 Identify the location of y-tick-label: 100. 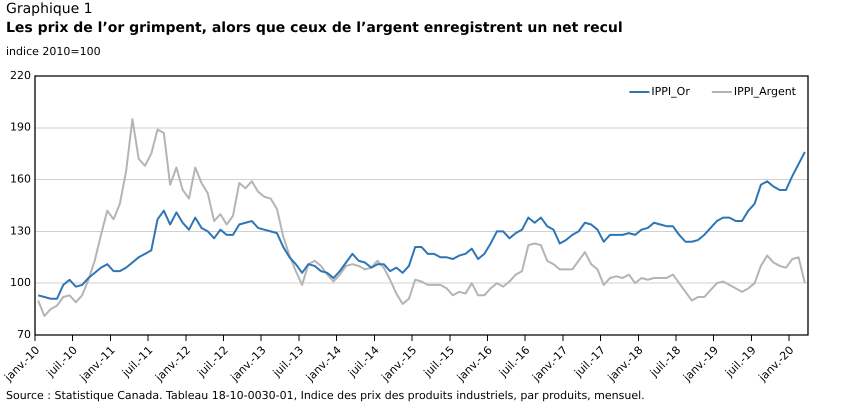
(20, 283).